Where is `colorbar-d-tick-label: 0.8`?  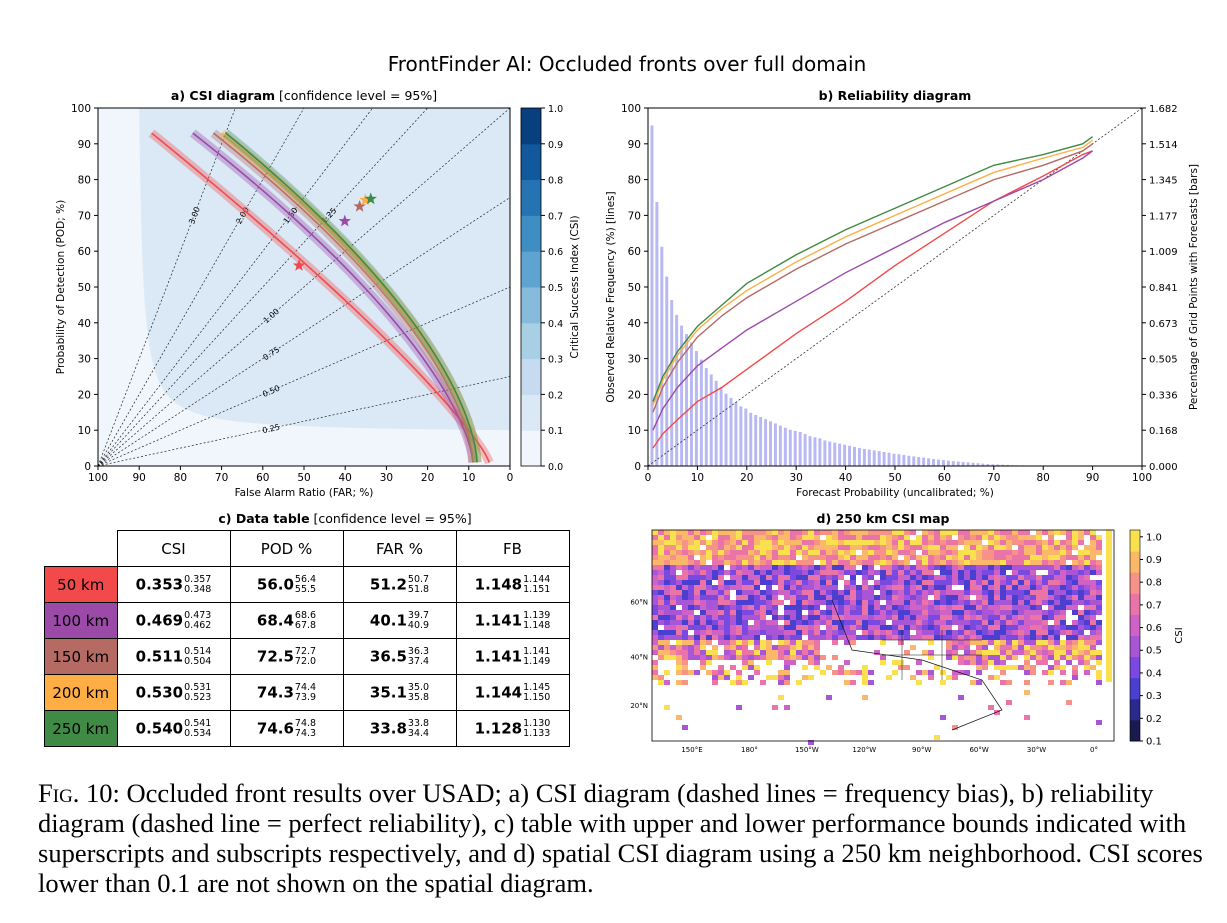 colorbar-d-tick-label: 0.8 is located at coordinates (1154, 583).